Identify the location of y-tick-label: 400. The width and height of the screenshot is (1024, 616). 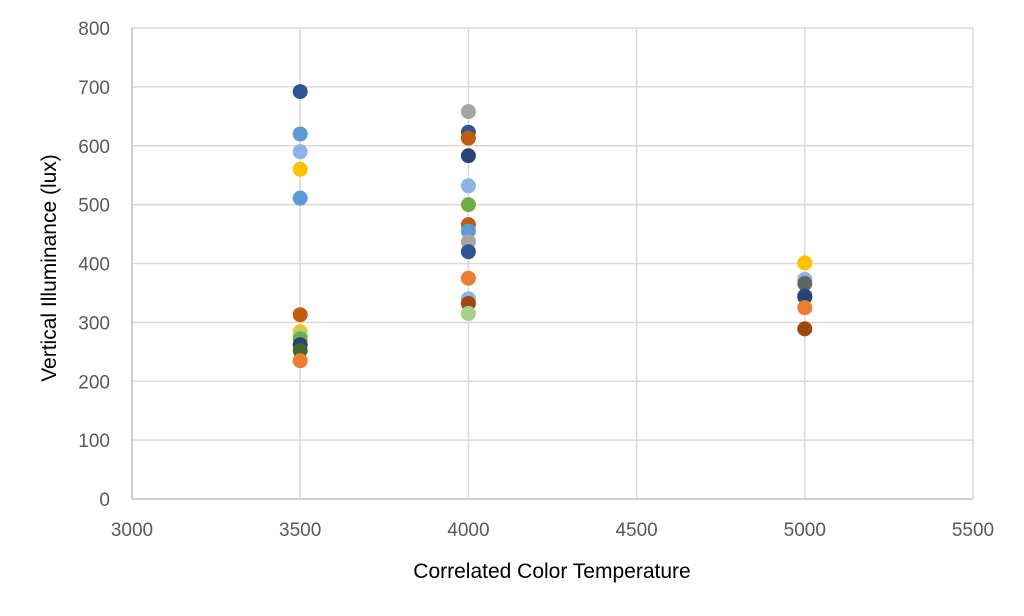
(94, 265).